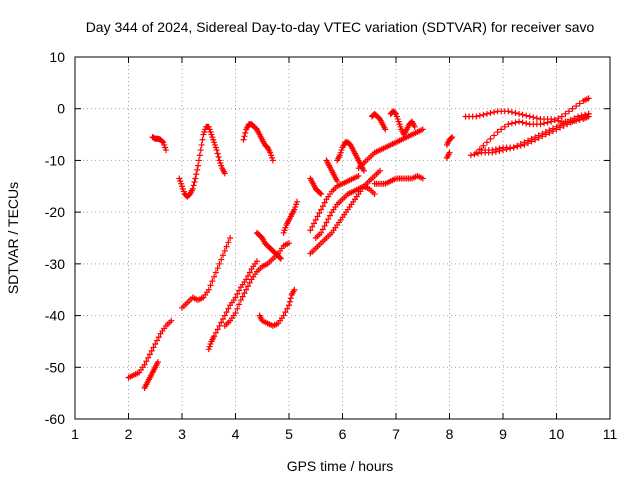 The image size is (640, 480). Describe the element at coordinates (206, 273) in the screenshot. I see `series-arc-f` at that location.